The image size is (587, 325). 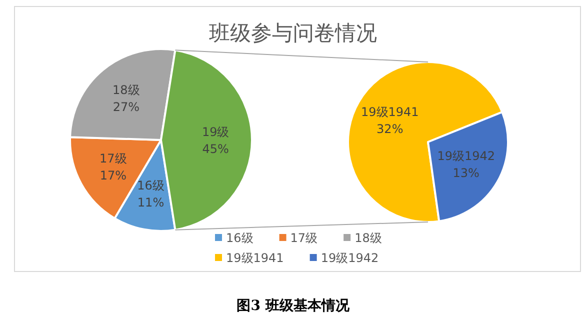 I want to click on slice-label: 19级1941, so click(x=389, y=112).